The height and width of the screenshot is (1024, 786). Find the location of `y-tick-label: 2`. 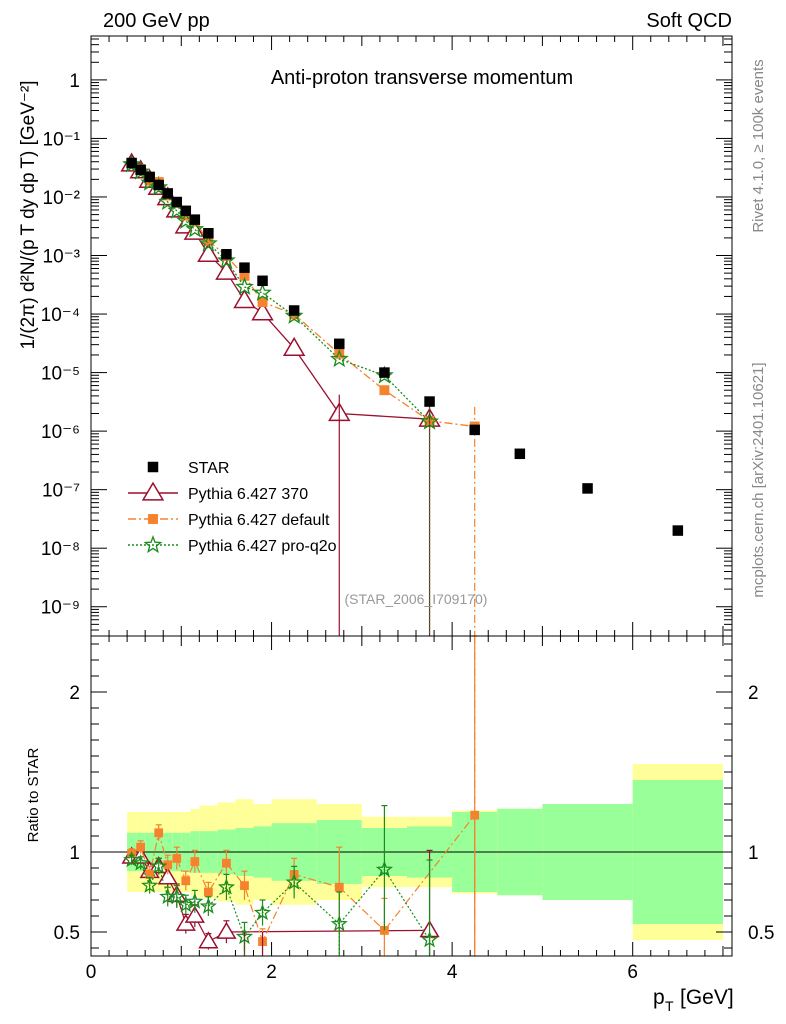

y-tick-label: 2 is located at coordinates (74, 693).